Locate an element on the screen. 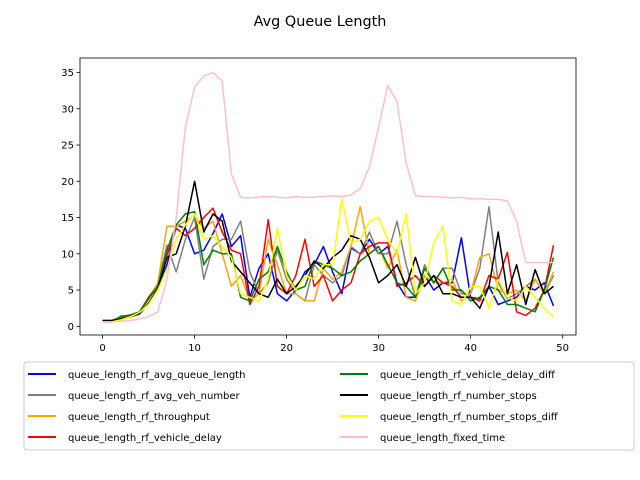 The width and height of the screenshot is (640, 480). x-tick-label-3: 30 is located at coordinates (378, 348).